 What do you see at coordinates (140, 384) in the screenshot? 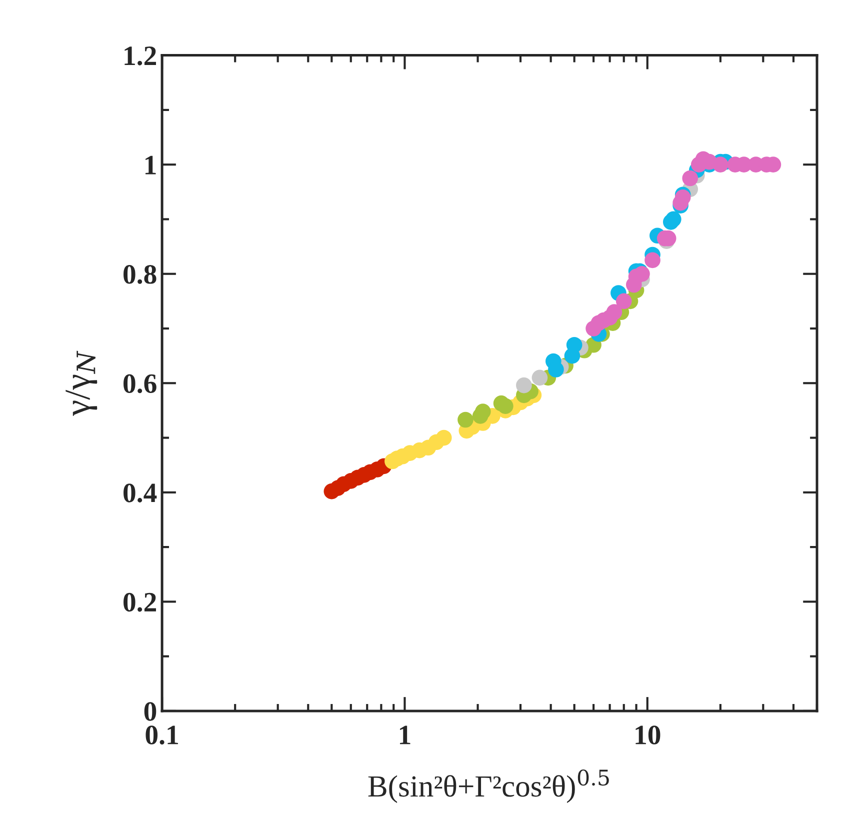
I see `y-tick-label: 0.6` at bounding box center [140, 384].